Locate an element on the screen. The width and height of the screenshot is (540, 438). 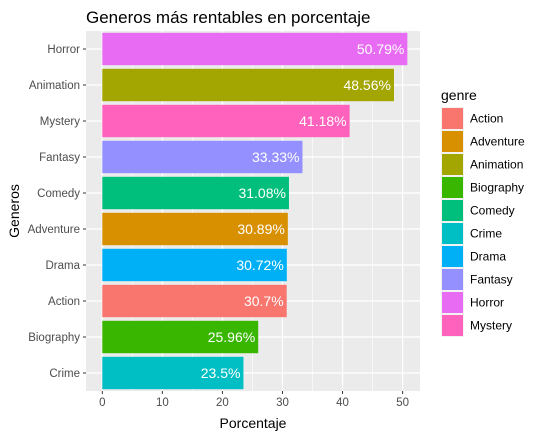
legend-label-crime: Crime is located at coordinates (486, 234).